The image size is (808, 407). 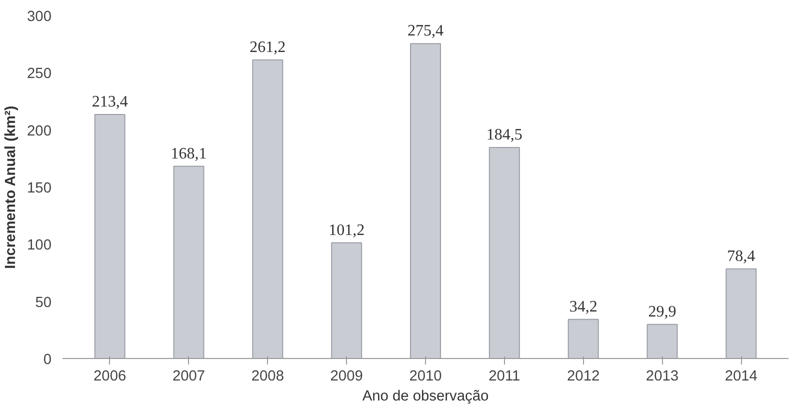 What do you see at coordinates (741, 256) in the screenshot?
I see `data-label: 78,4` at bounding box center [741, 256].